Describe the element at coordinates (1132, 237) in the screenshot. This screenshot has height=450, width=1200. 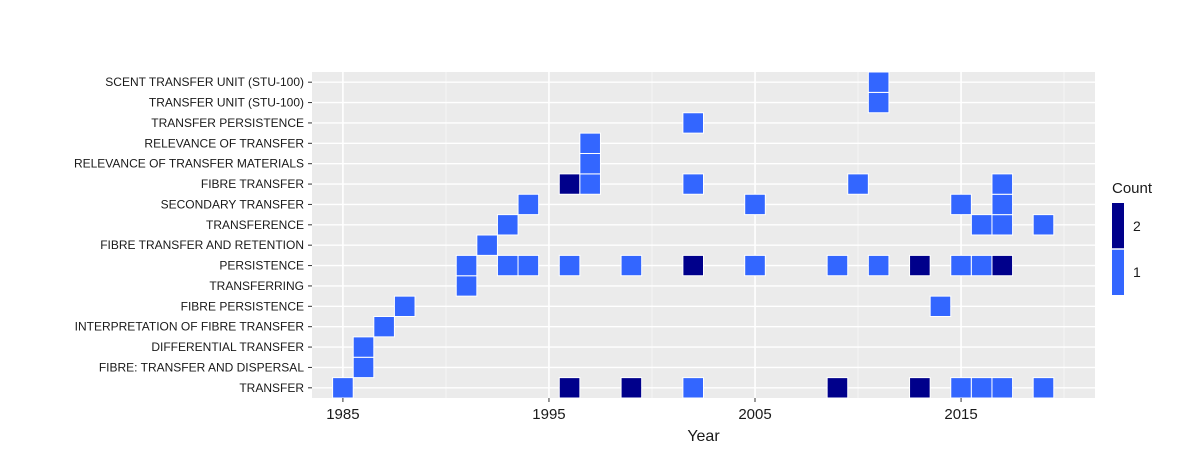
I see `legend: Count 2 1` at that location.